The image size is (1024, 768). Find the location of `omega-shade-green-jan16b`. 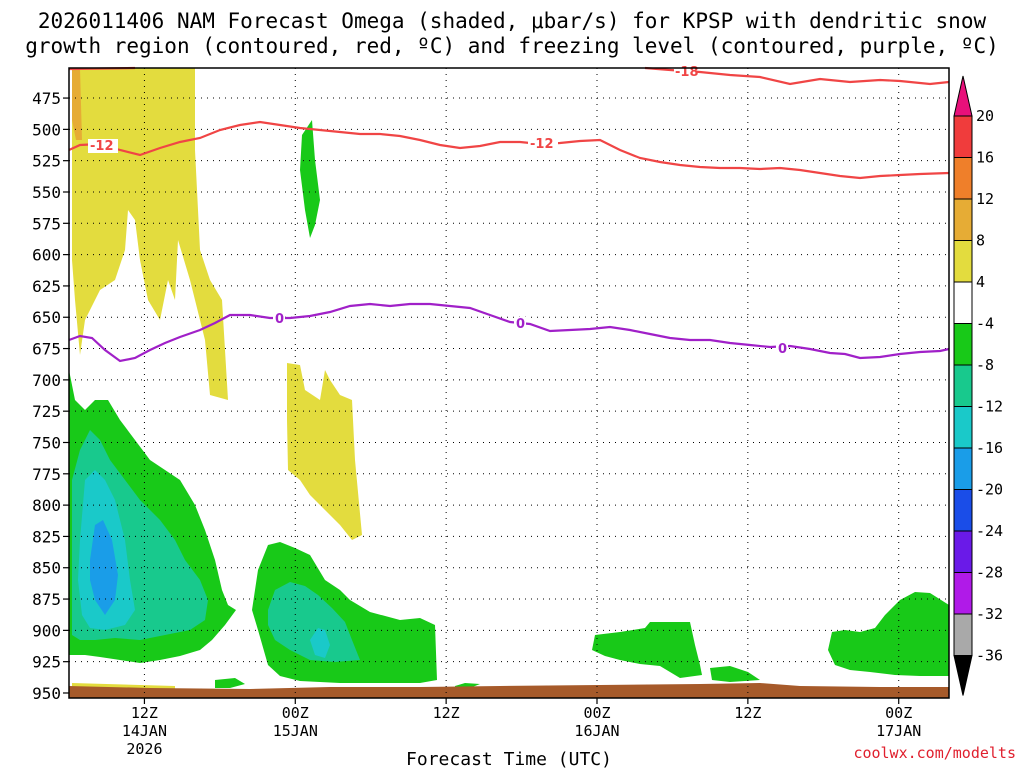

omega-shade-green-jan16b is located at coordinates (735, 674).